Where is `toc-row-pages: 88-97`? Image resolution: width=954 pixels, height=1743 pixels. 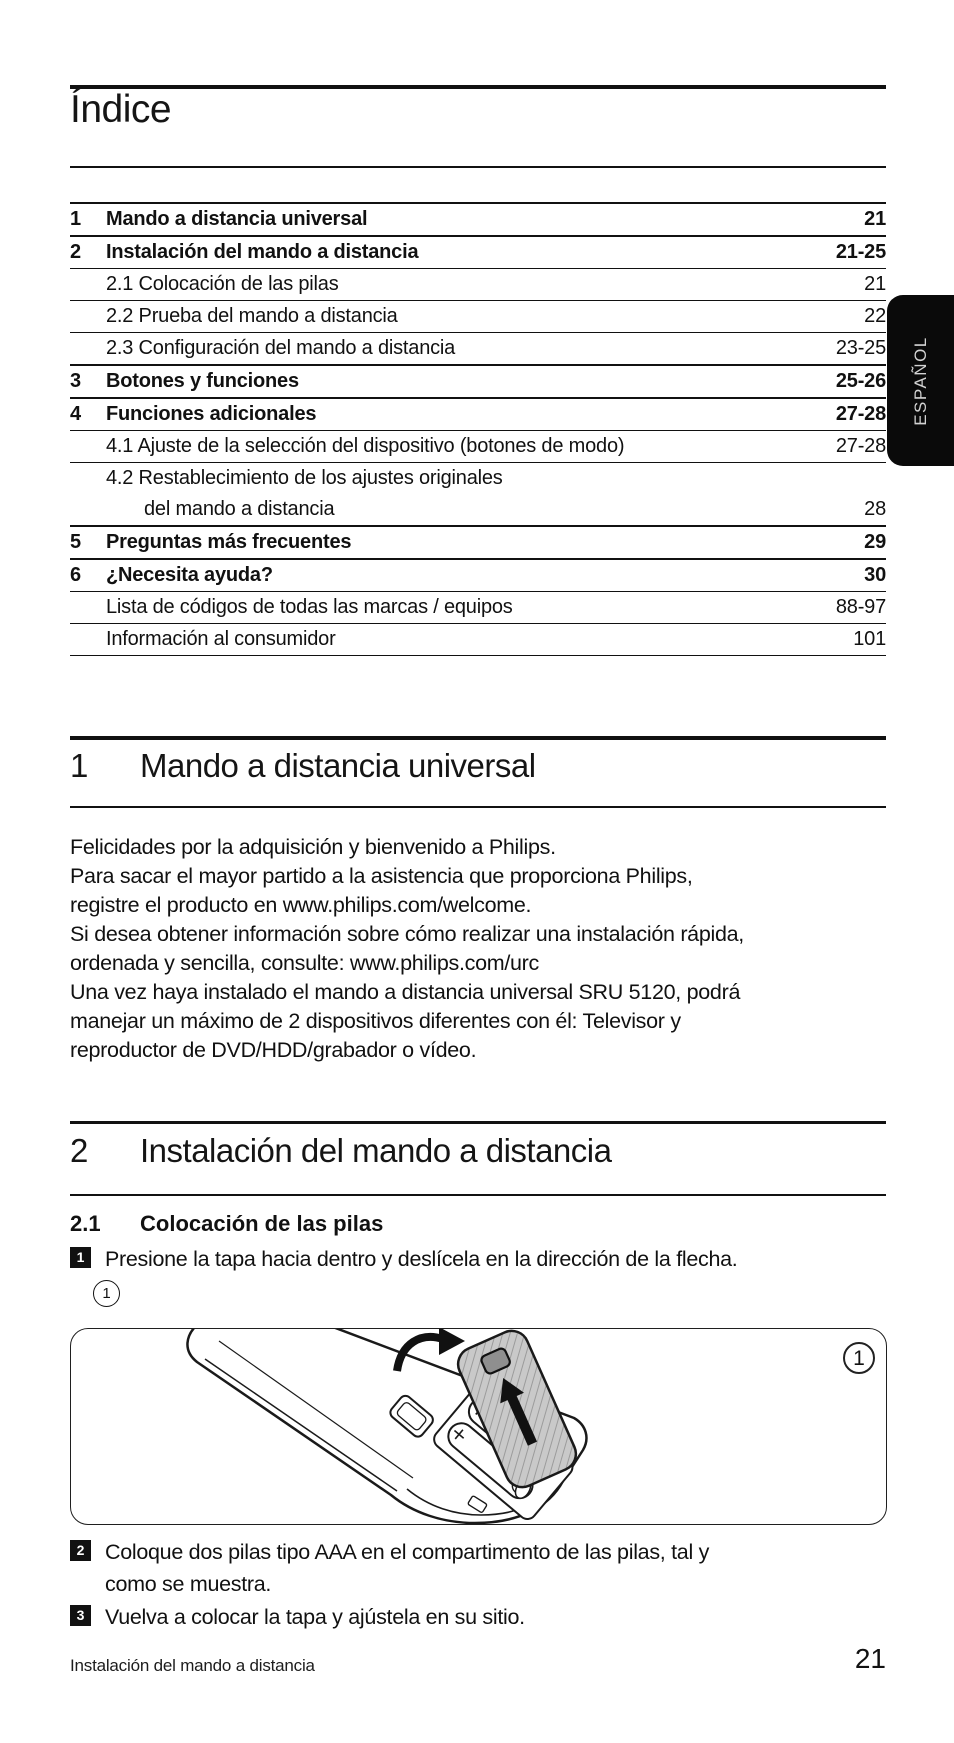 toc-row-pages: 88-97 is located at coordinates (860, 607).